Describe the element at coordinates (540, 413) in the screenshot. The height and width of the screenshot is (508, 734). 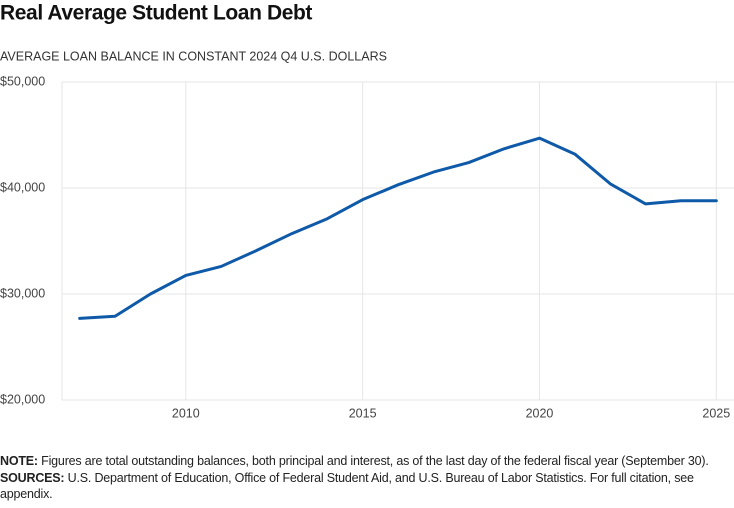
I see `x-tick-label: 2020` at that location.